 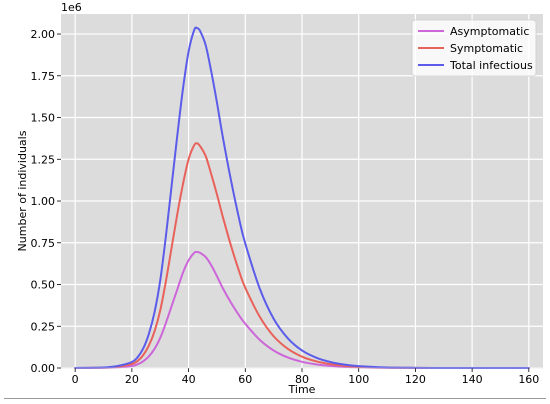 What do you see at coordinates (132, 379) in the screenshot?
I see `x-tick-label: 20` at bounding box center [132, 379].